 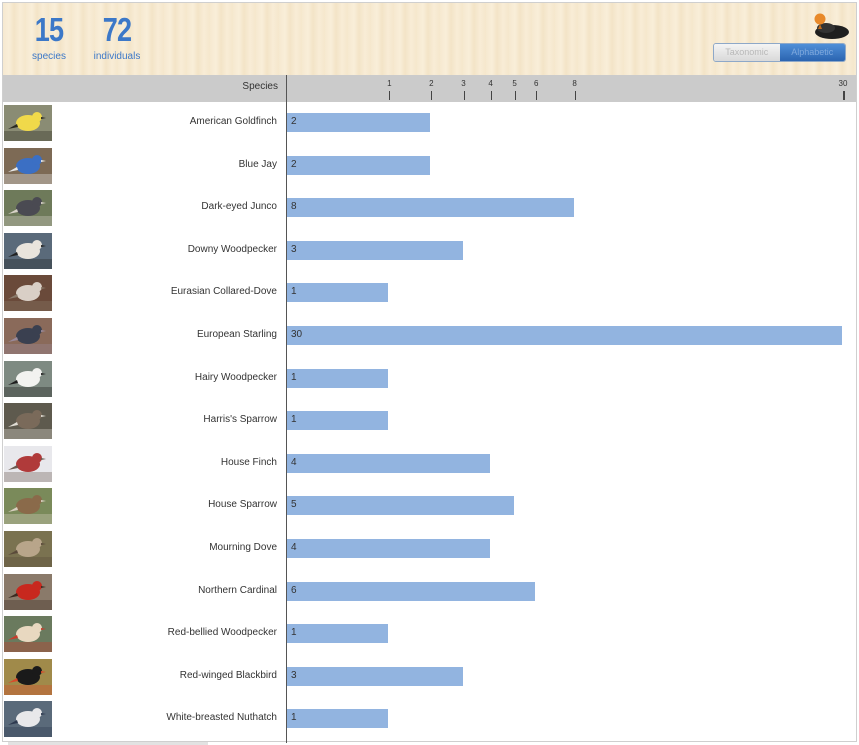 What do you see at coordinates (843, 83) in the screenshot?
I see `x-tick-label: 30` at bounding box center [843, 83].